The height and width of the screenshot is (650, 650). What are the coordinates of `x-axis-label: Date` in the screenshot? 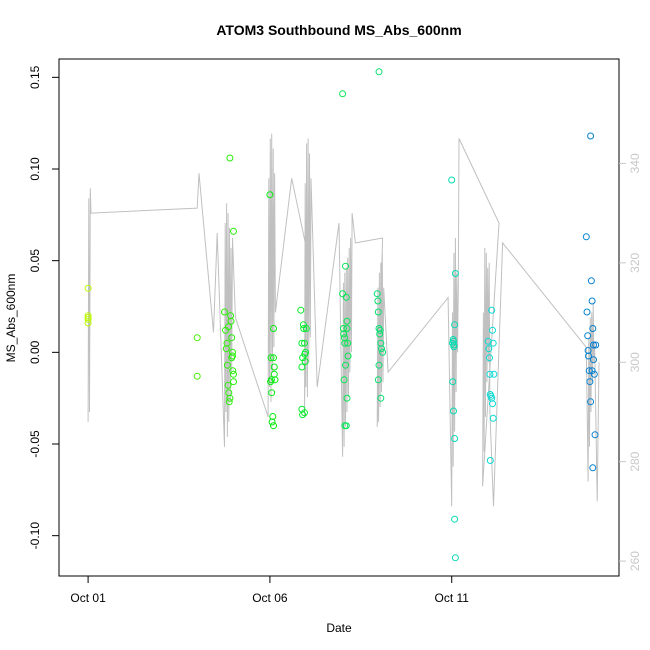 It's located at (339, 628).